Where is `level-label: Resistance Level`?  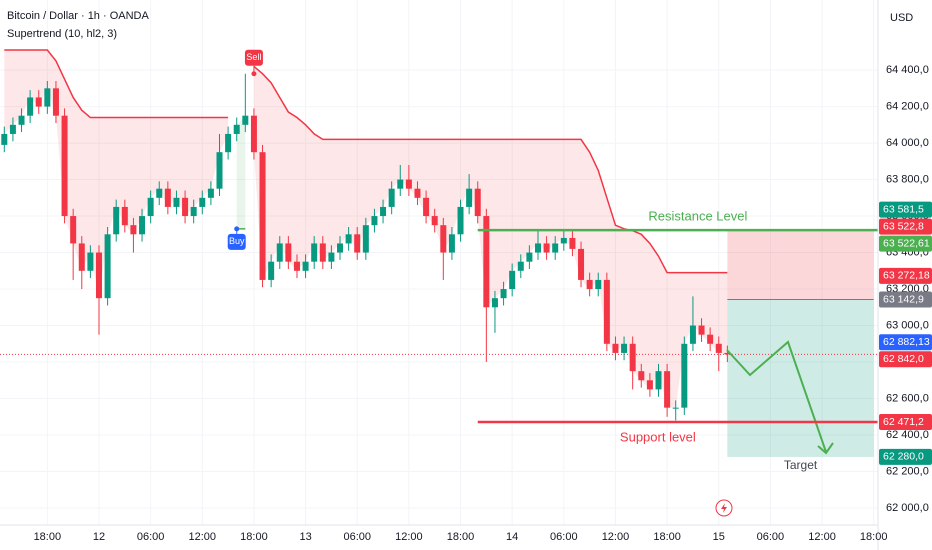
level-label: Resistance Level is located at coordinates (697, 216).